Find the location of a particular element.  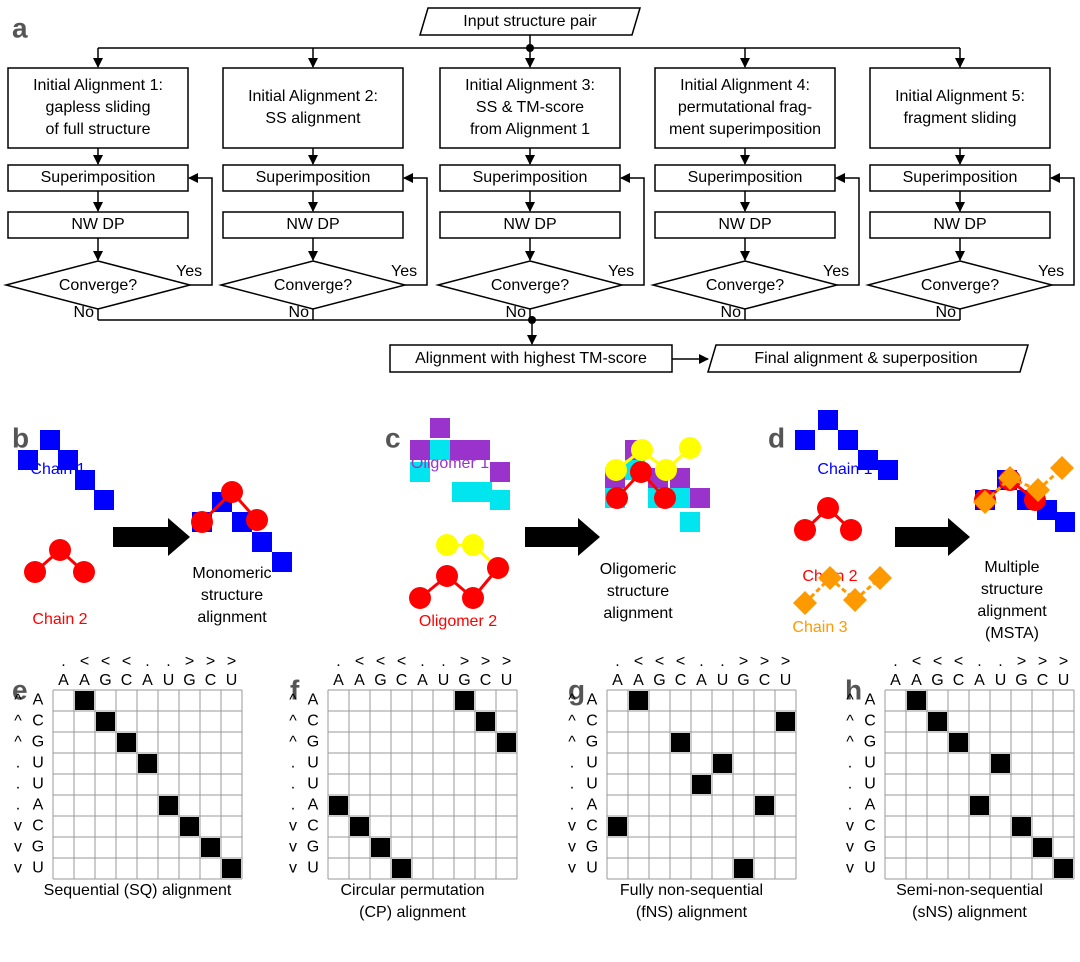

selection-text: Alignment with highest TM-score is located at coordinates (531, 358).